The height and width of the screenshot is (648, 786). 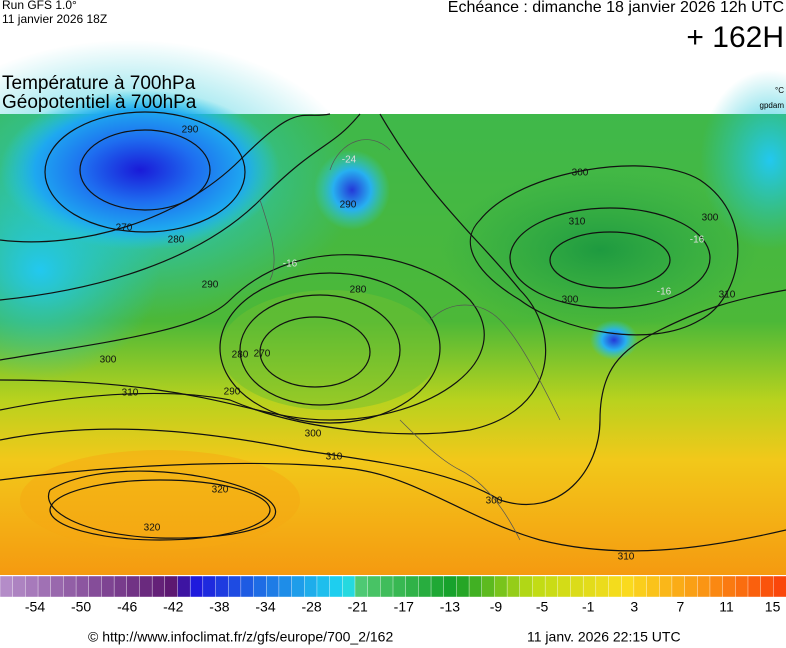 What do you see at coordinates (219, 607) in the screenshot?
I see `colorbar-label: -38` at bounding box center [219, 607].